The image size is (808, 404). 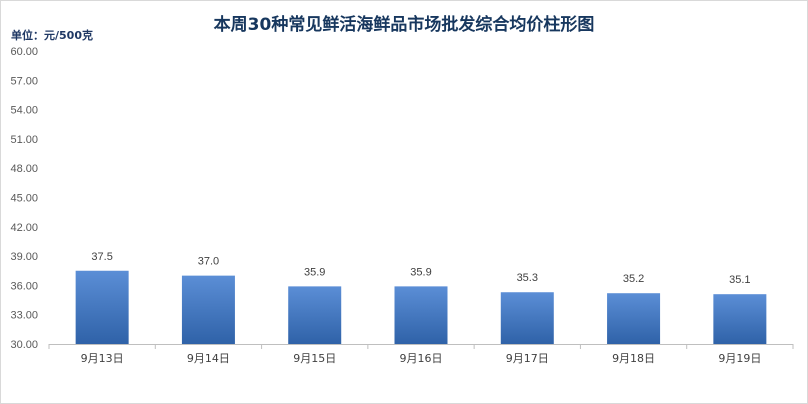 I want to click on y-tick-label: 45.00, so click(x=24, y=199).